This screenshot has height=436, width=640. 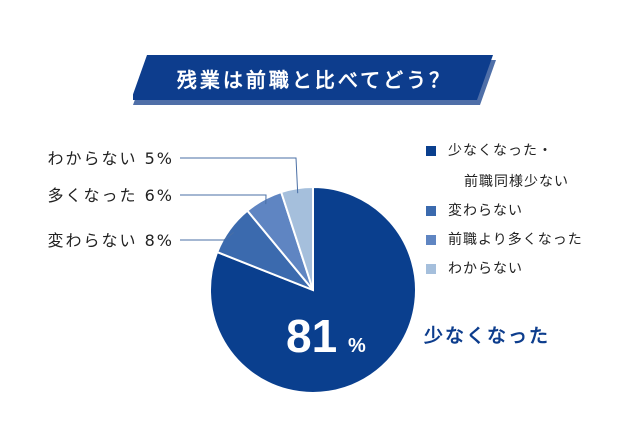 I want to click on pie-main-label: 少なくなった, so click(x=486, y=336).